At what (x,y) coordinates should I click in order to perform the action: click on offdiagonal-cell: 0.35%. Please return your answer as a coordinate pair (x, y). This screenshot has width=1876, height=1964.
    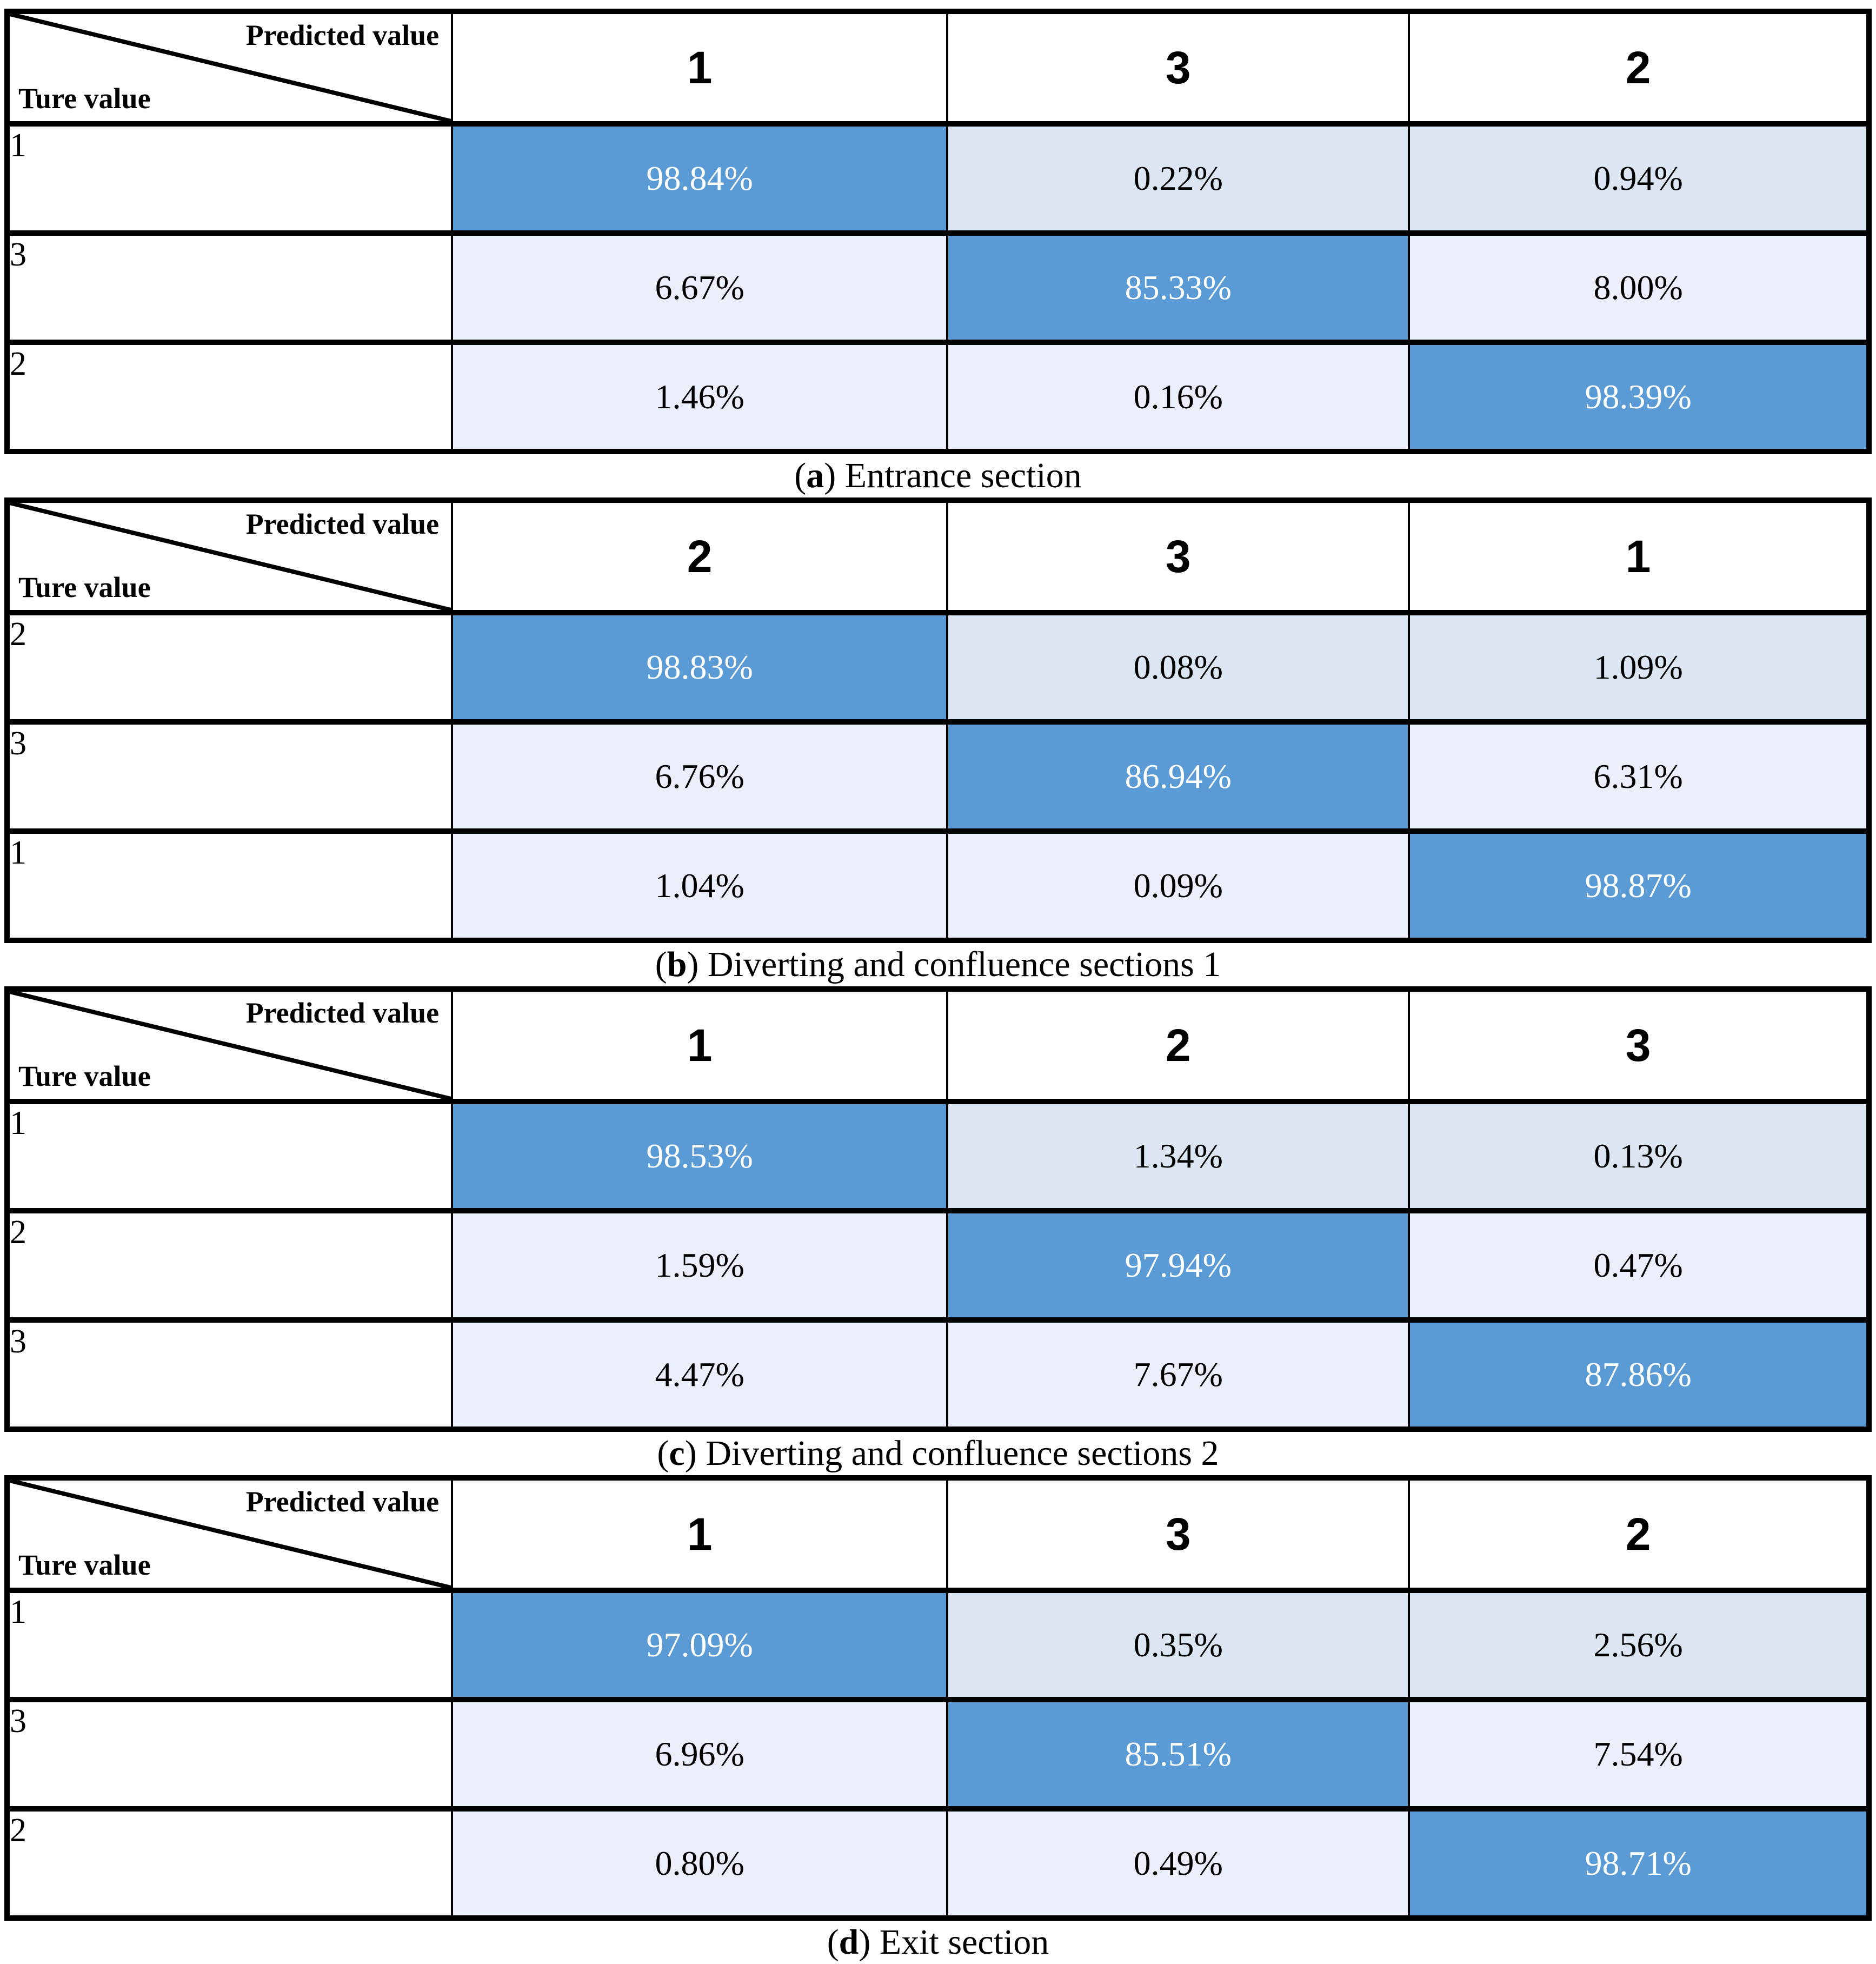
    Looking at the image, I should click on (1178, 1645).